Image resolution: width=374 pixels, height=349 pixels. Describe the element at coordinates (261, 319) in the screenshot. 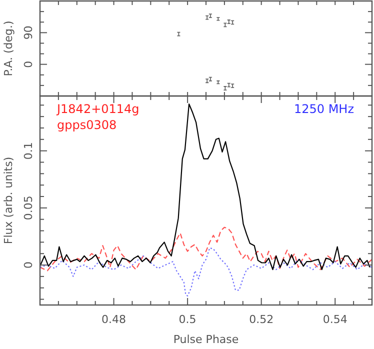

I see `x-tick-label: 0.52` at that location.